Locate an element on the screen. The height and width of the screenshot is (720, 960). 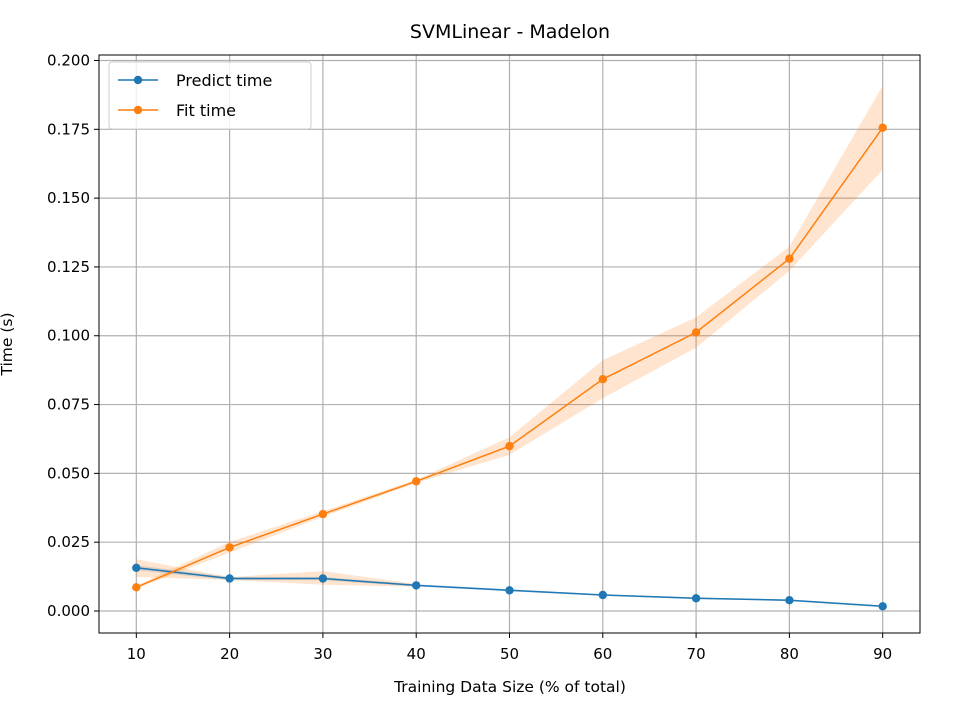
chart-title: SVMLinear - Madelon is located at coordinates (510, 32).